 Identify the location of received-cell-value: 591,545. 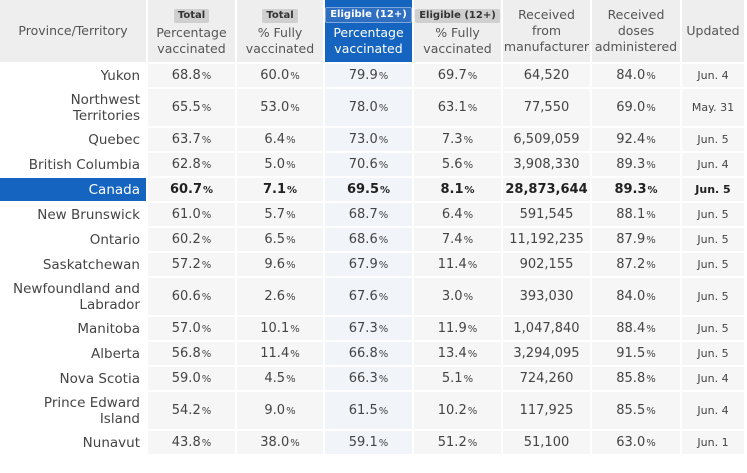
(546, 214).